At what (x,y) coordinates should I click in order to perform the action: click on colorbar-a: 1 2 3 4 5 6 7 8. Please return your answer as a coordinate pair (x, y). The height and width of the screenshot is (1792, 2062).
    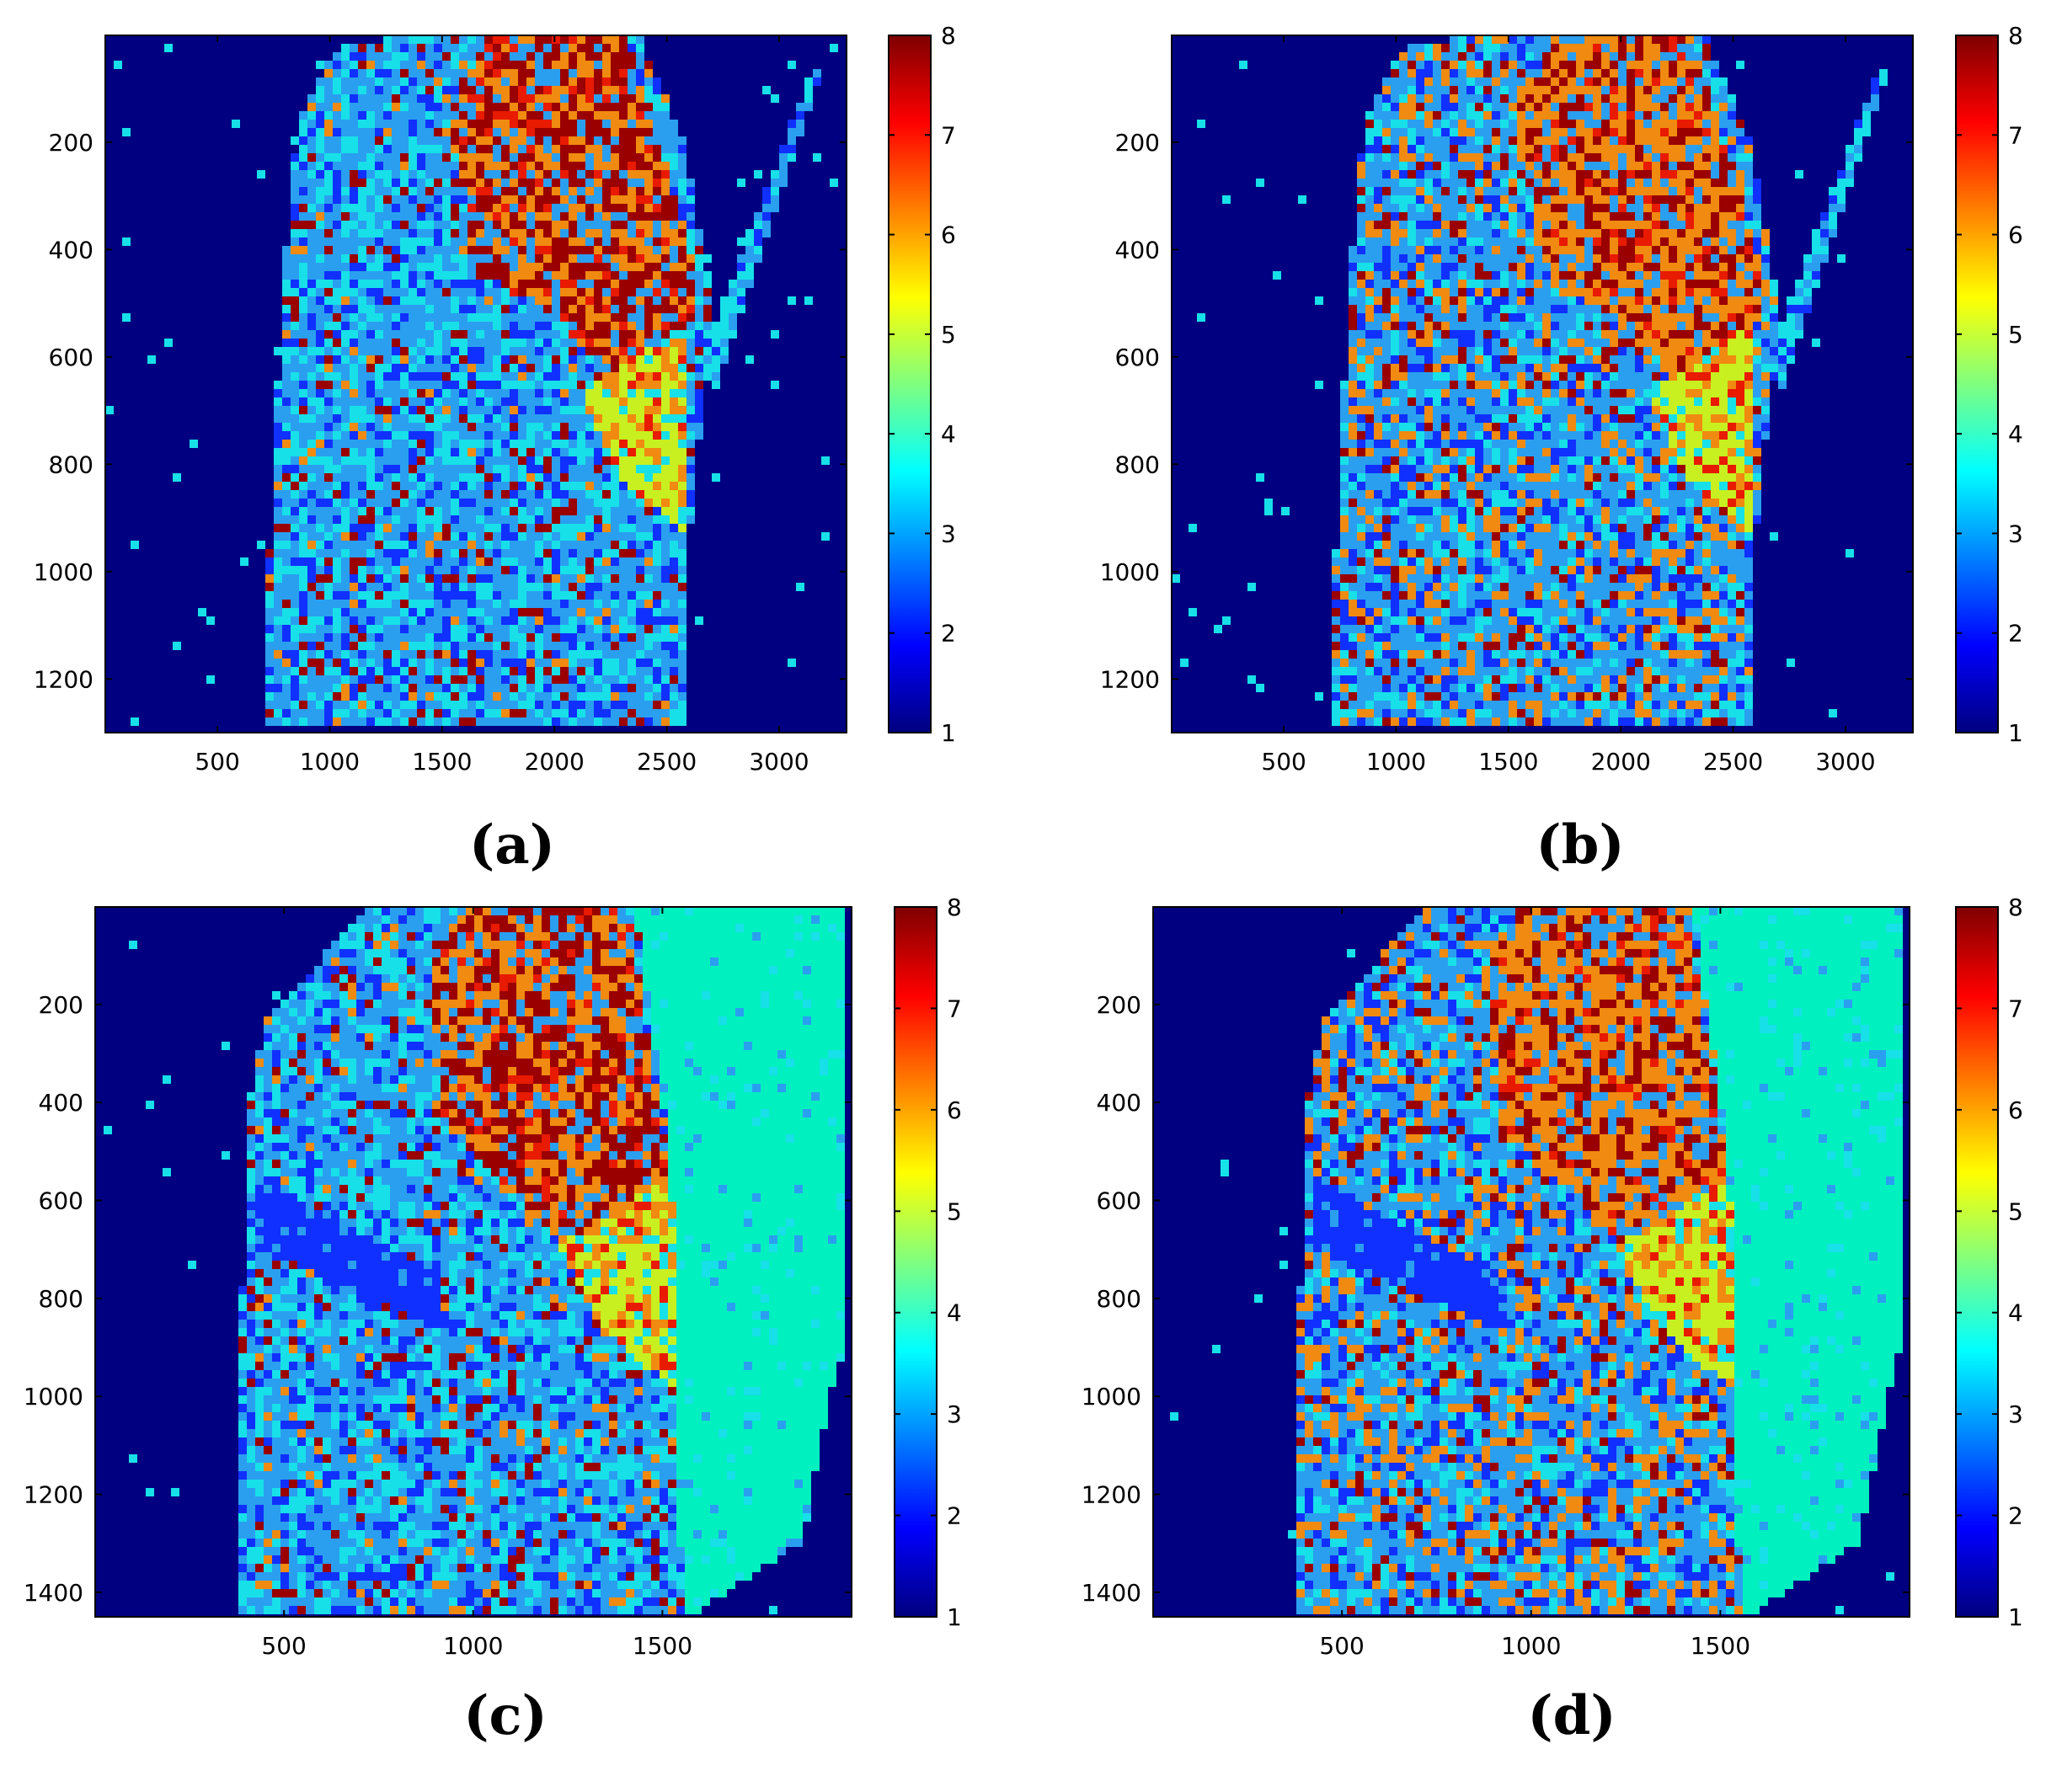
    Looking at the image, I should click on (922, 384).